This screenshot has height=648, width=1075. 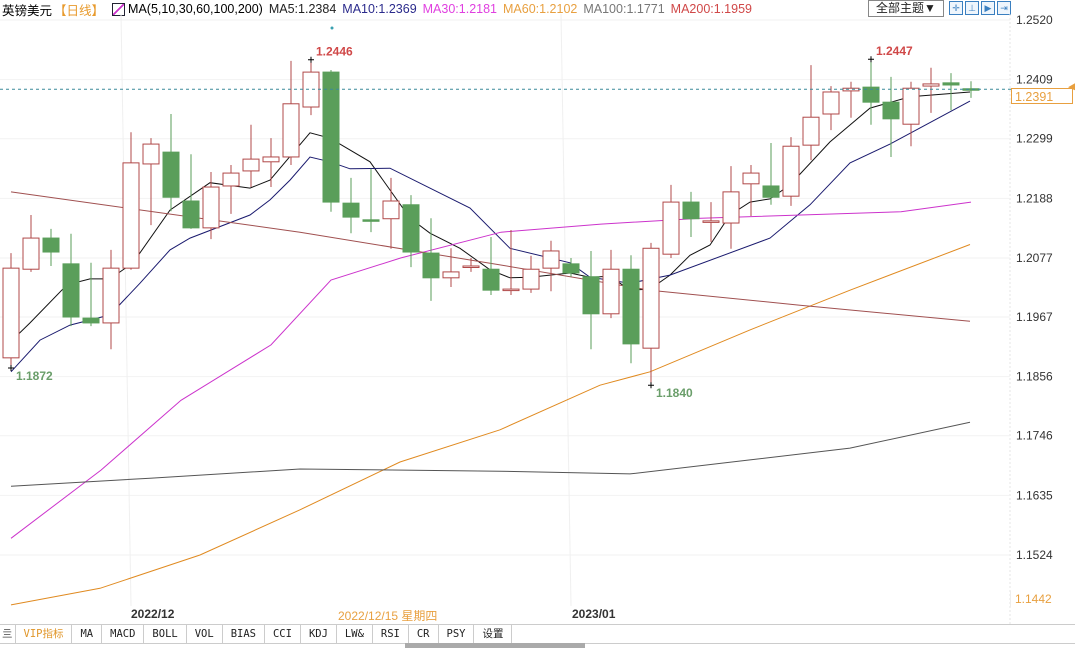 What do you see at coordinates (1042, 96) in the screenshot?
I see `current-price-label: 1.2391` at bounding box center [1042, 96].